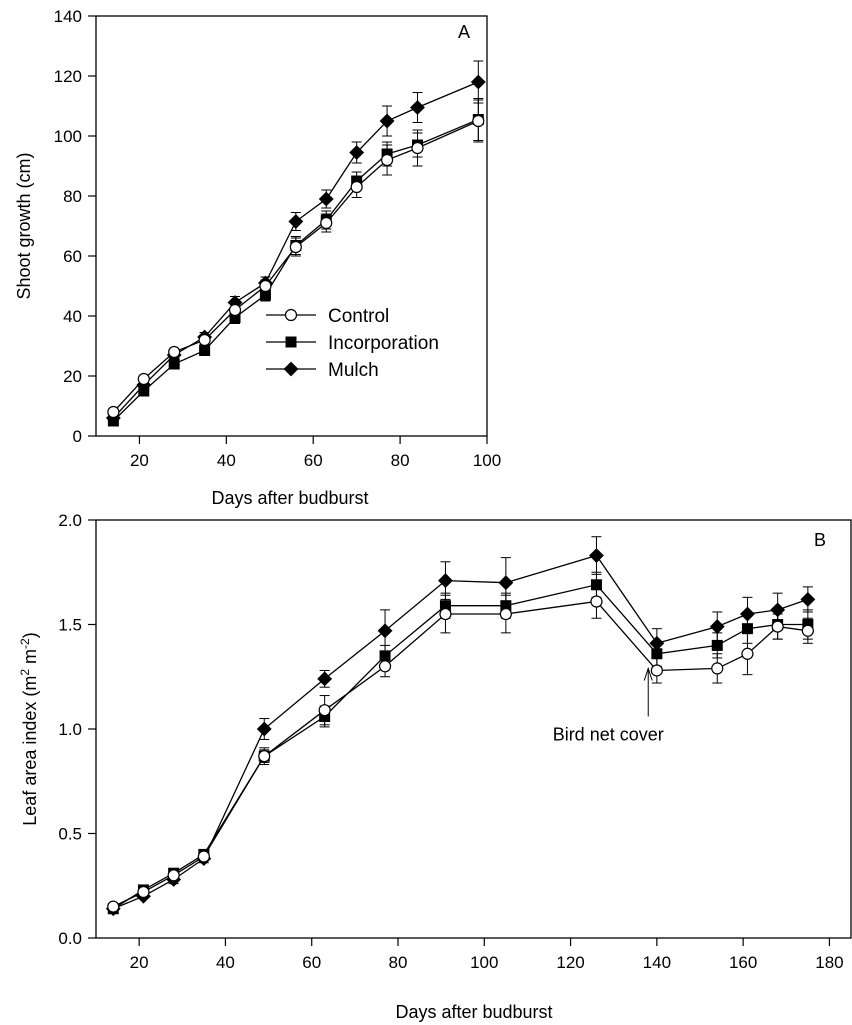 The height and width of the screenshot is (1025, 852). I want to click on panel-b-x-tick-label: 160, so click(743, 962).